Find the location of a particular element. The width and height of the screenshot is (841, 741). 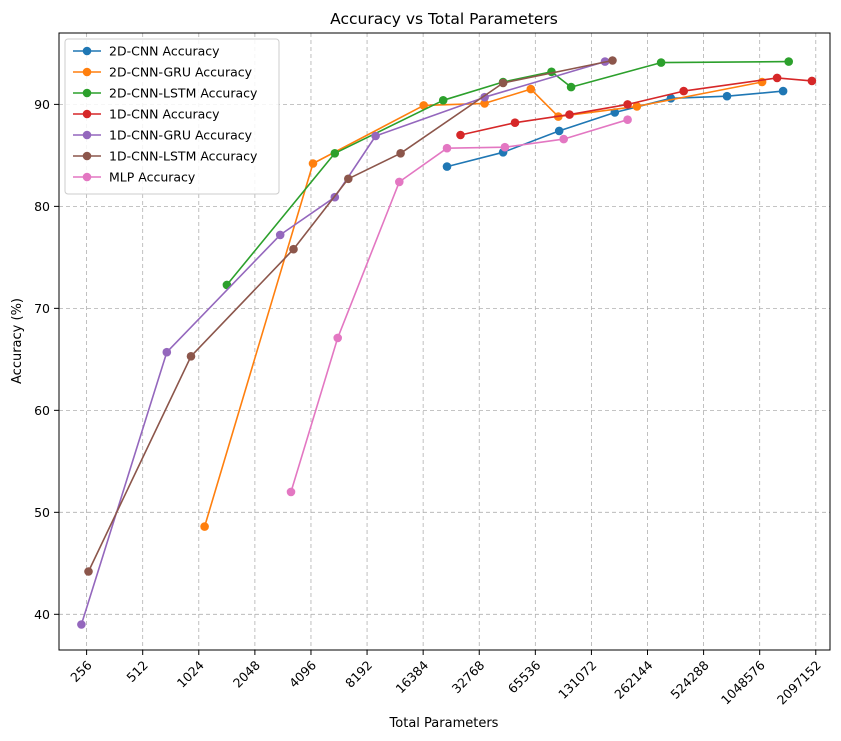

legend-item: 2D-CNN-LSTM Accuracy is located at coordinates (165, 93).